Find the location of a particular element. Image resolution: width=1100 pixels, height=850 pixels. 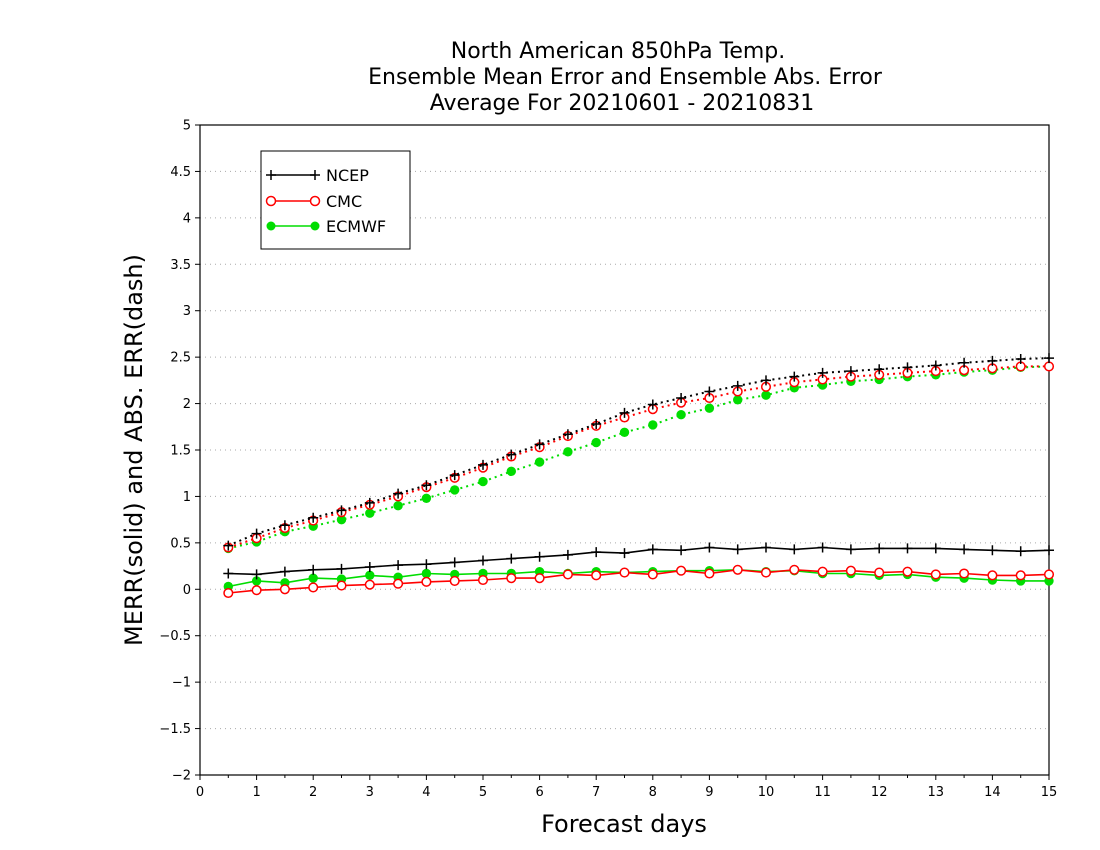

y-tick-label: 2.5 is located at coordinates (180, 358).